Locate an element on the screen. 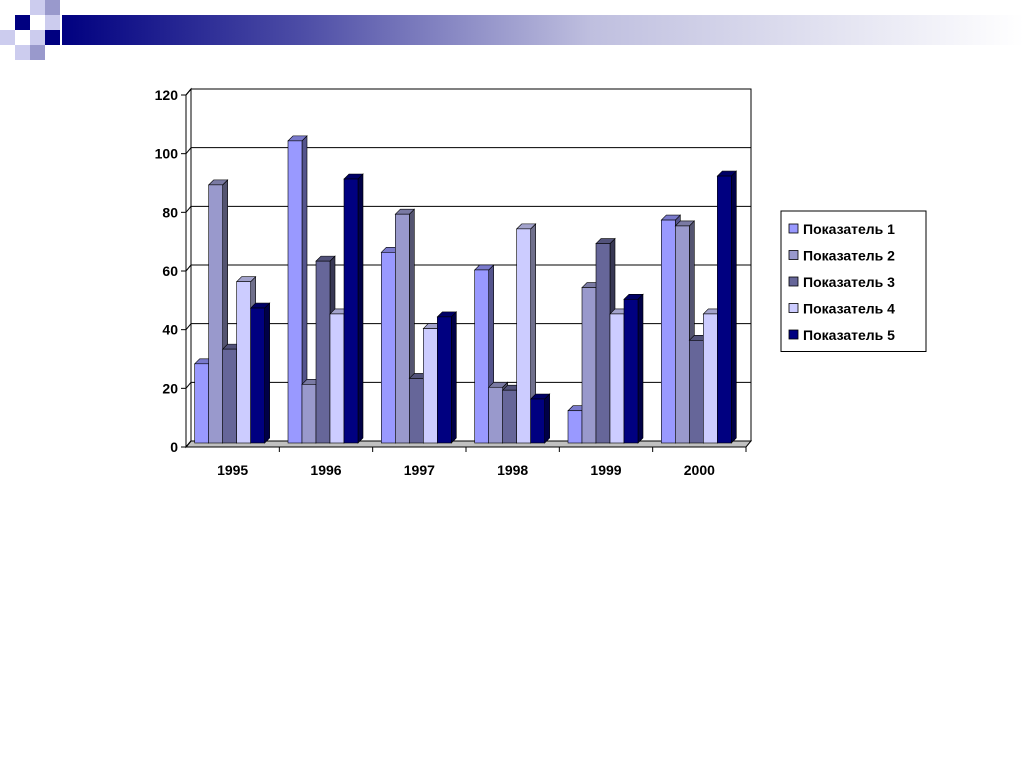 The width and height of the screenshot is (1024, 768). x-tick-label: 2000 is located at coordinates (699, 470).